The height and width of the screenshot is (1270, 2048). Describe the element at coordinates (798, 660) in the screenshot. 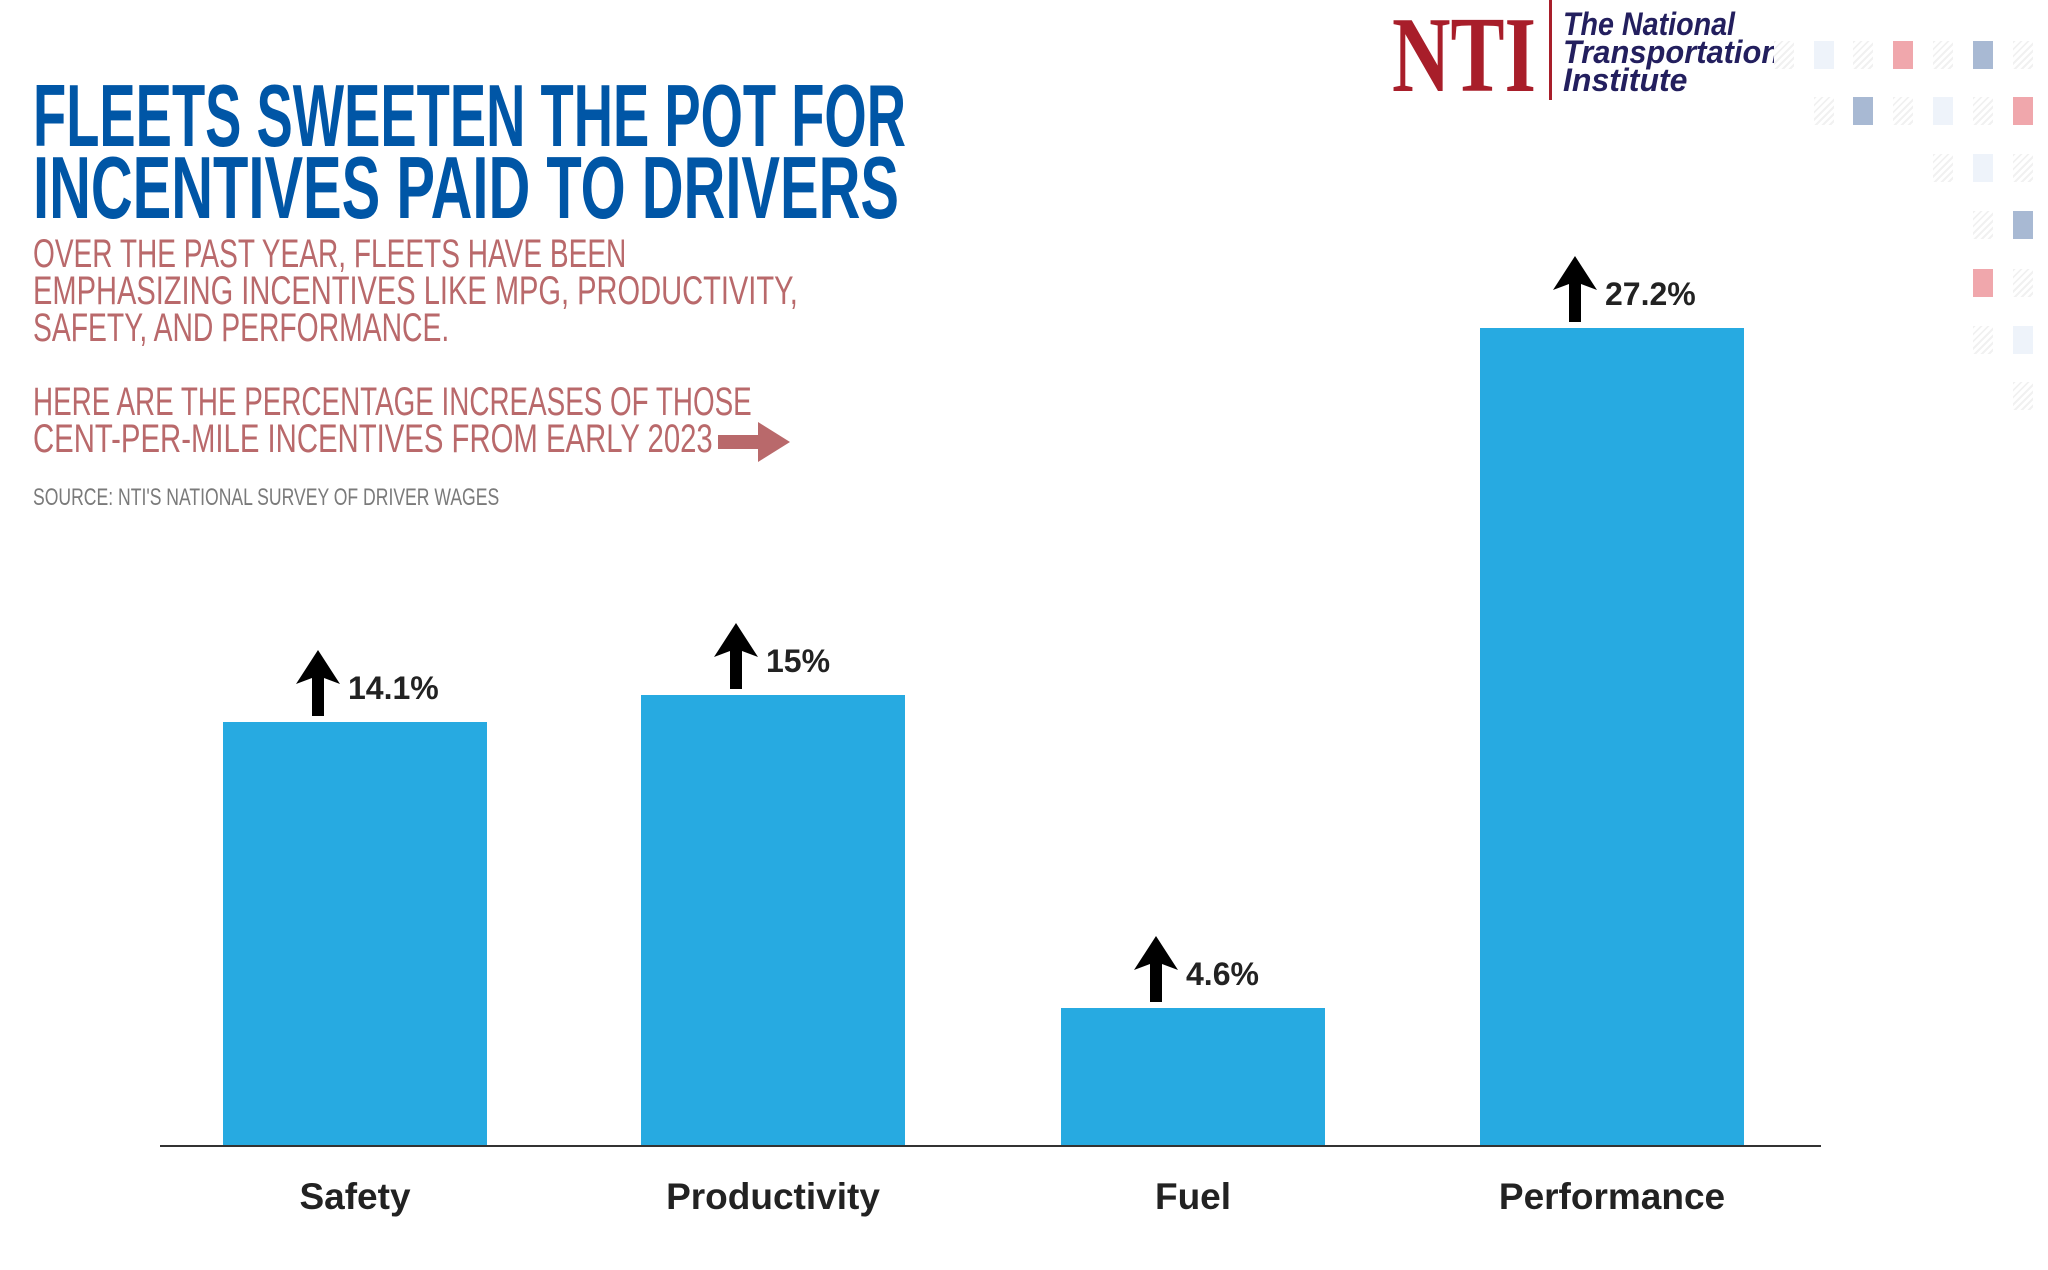

I see `value-label: 15%` at that location.